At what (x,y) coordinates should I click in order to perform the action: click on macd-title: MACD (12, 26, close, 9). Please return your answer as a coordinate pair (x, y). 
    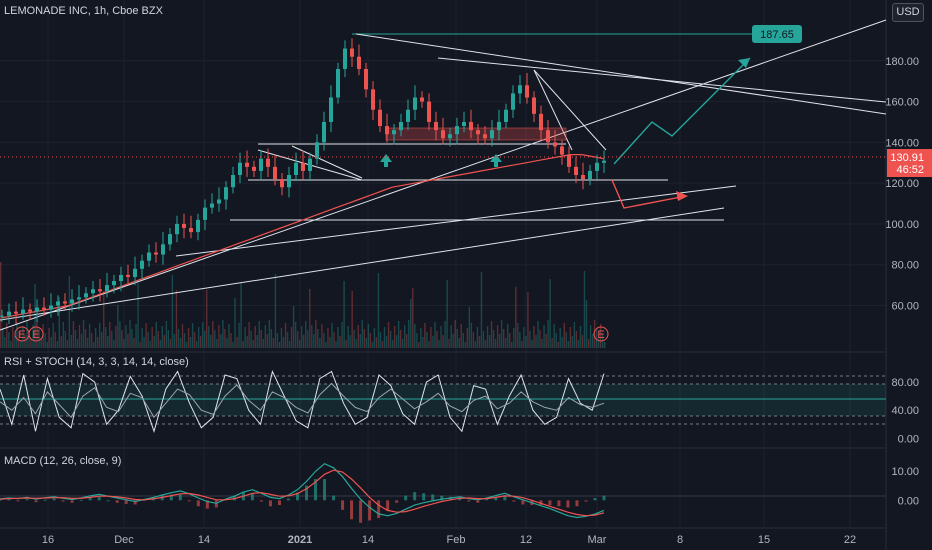
    Looking at the image, I should click on (62, 461).